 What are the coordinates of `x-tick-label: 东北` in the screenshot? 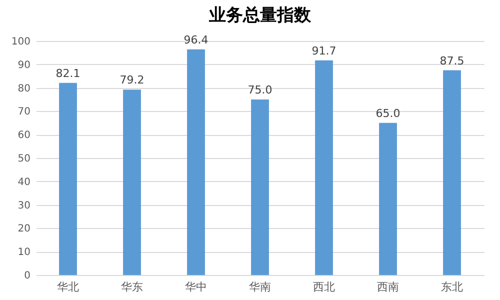 It's located at (452, 287).